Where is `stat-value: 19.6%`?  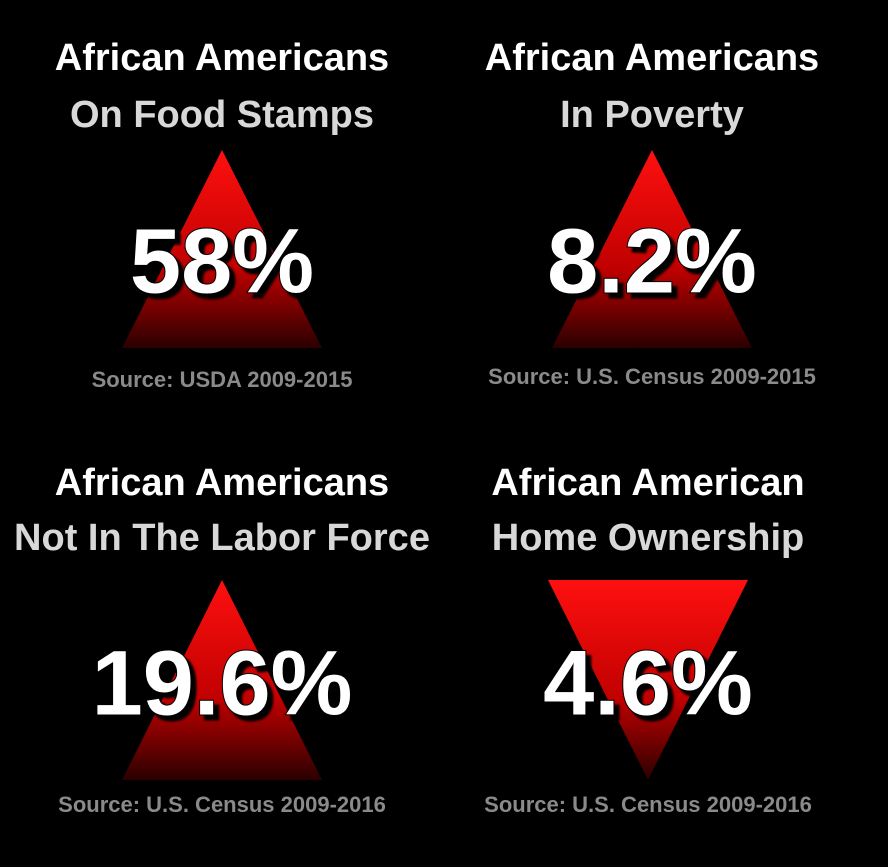
stat-value: 19.6% is located at coordinates (222, 683).